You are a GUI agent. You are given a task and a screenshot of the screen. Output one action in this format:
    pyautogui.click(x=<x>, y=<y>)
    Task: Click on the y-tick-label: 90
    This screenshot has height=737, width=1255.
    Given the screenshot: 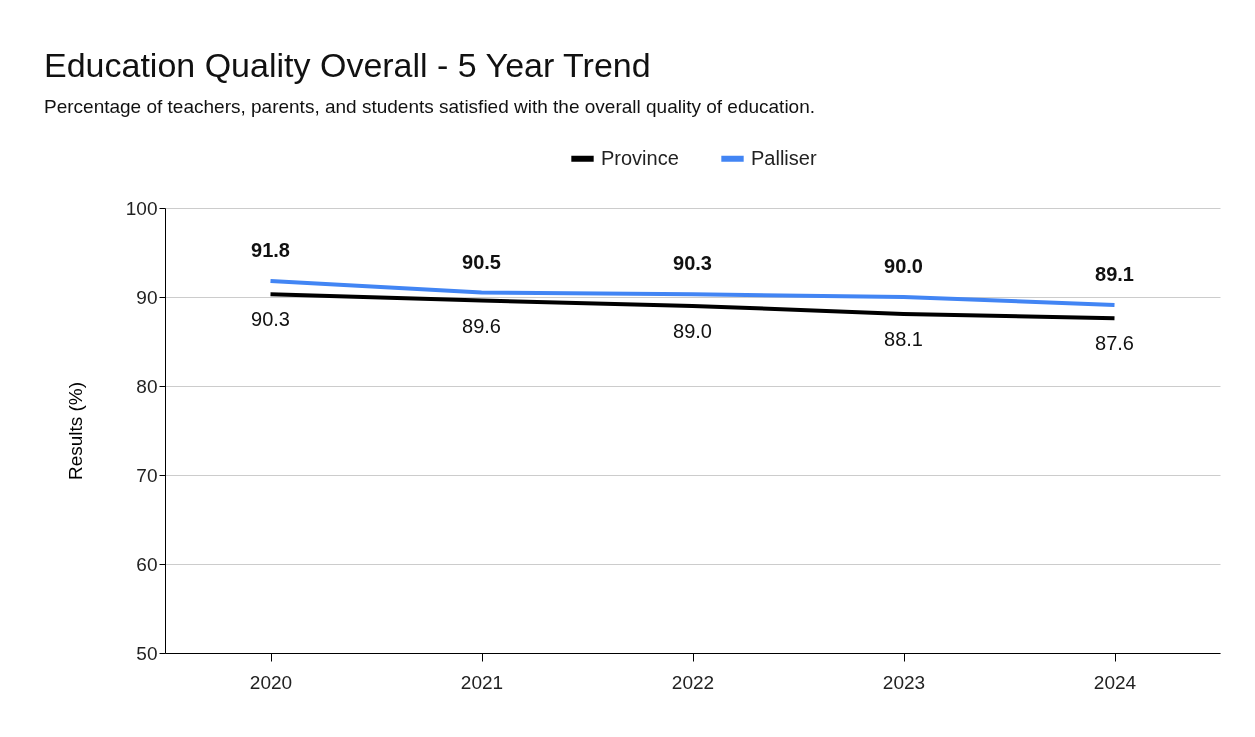 What is the action you would take?
    pyautogui.click(x=147, y=297)
    